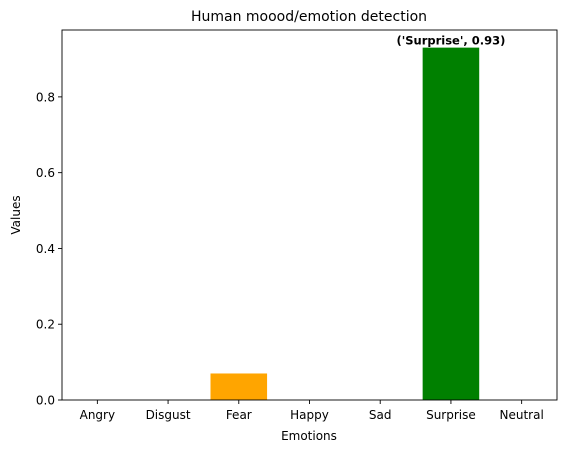 This screenshot has width=567, height=453. I want to click on y-axis-label: Values, so click(16, 214).